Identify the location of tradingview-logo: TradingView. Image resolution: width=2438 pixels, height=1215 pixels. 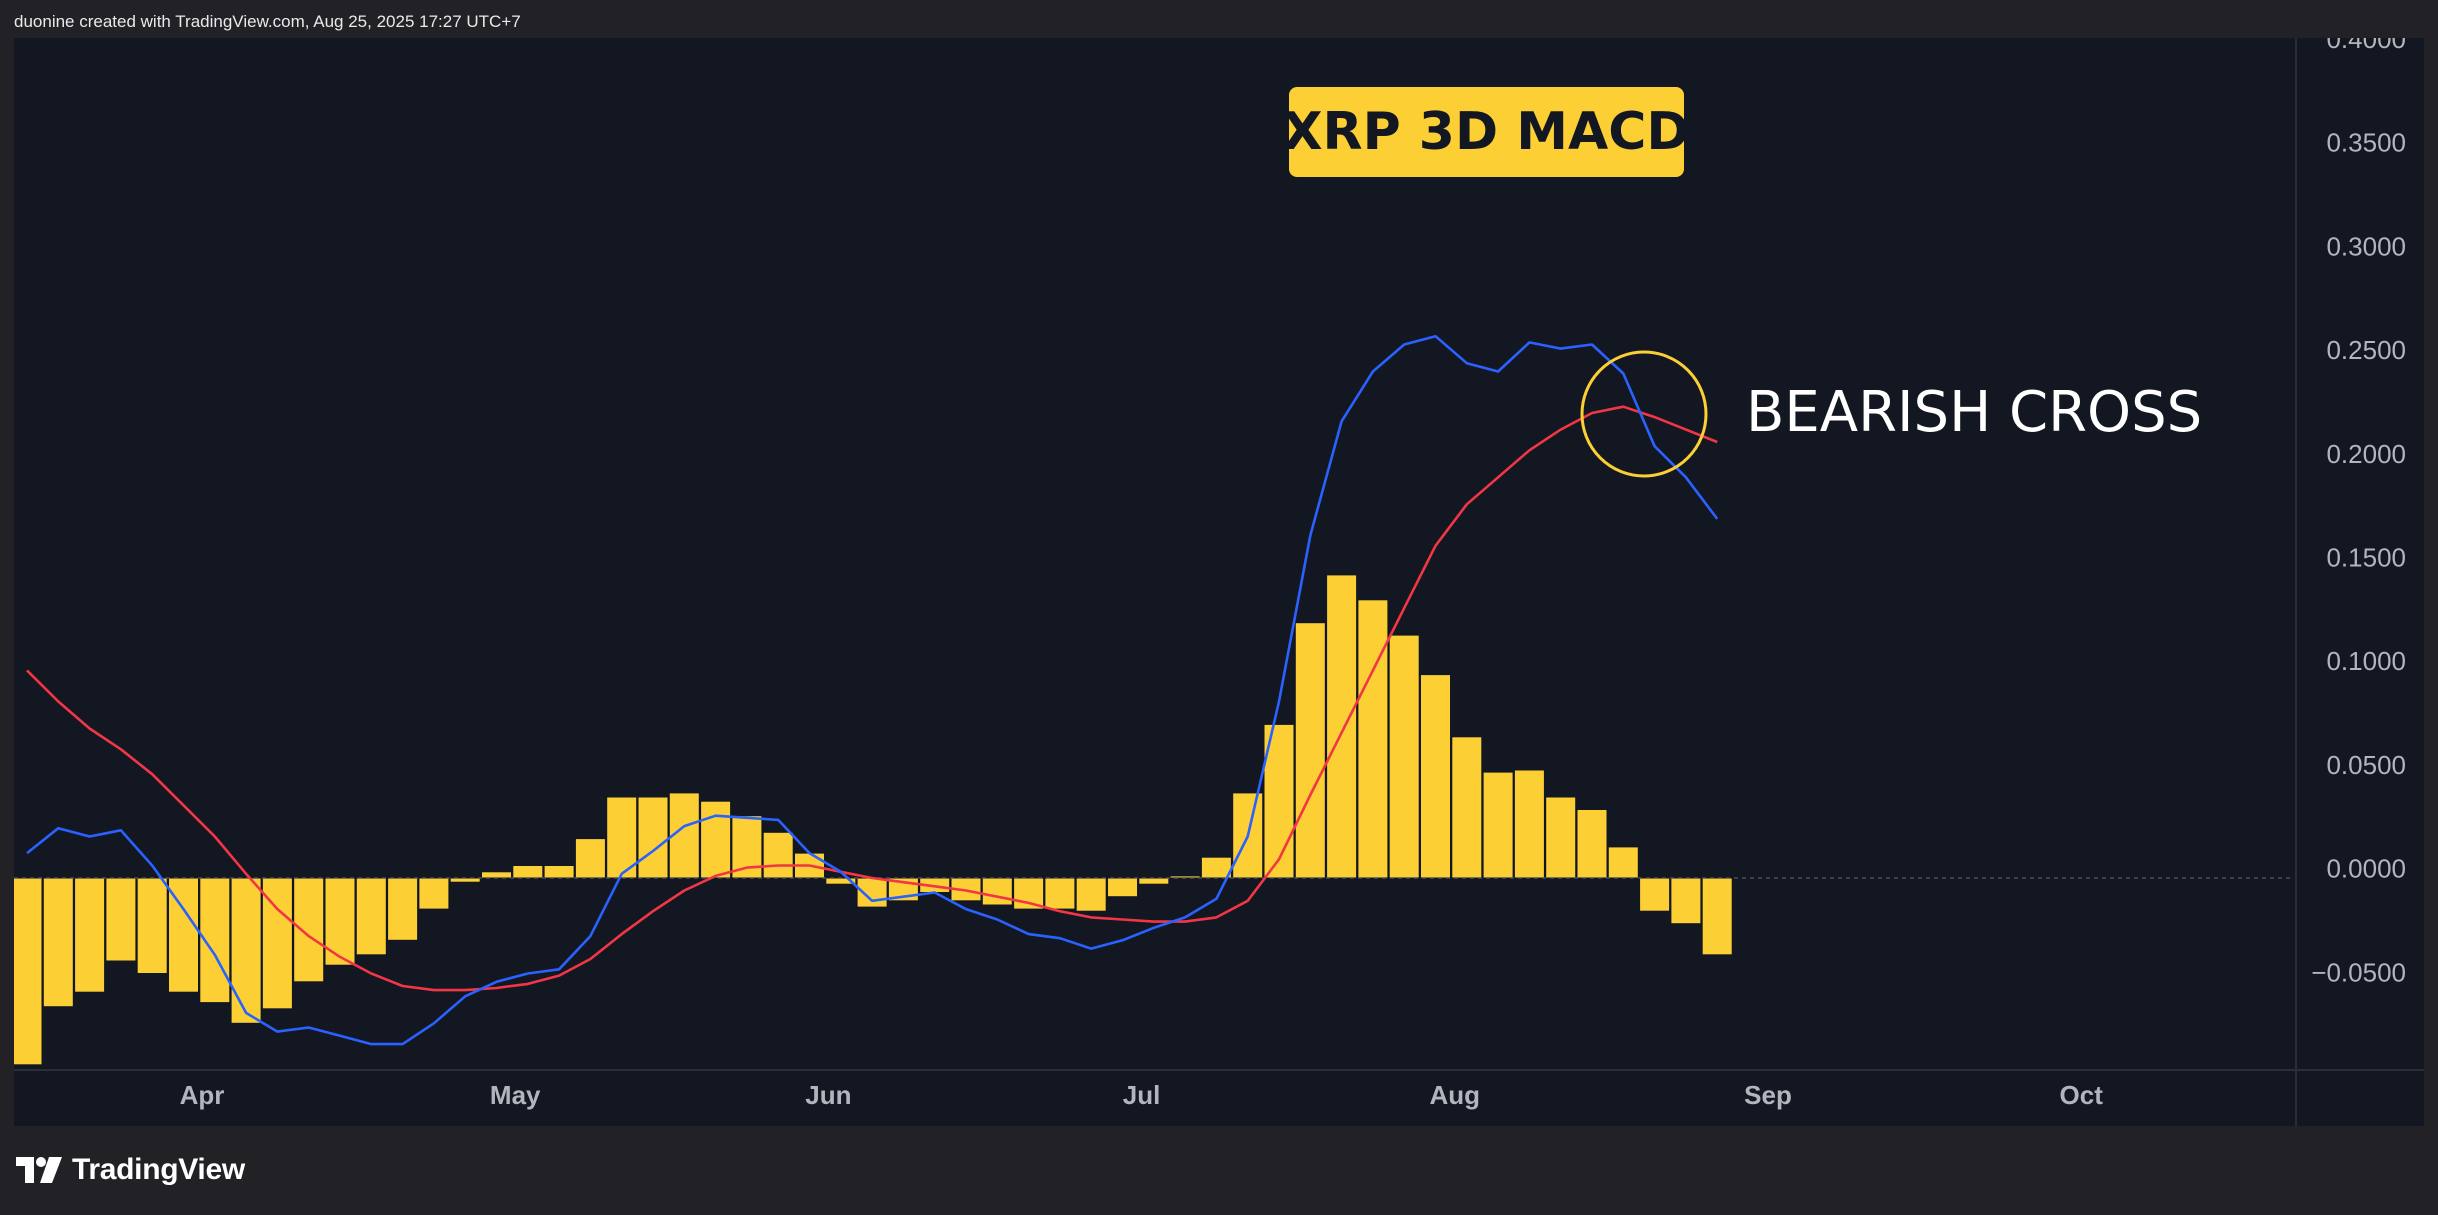
(130, 1170).